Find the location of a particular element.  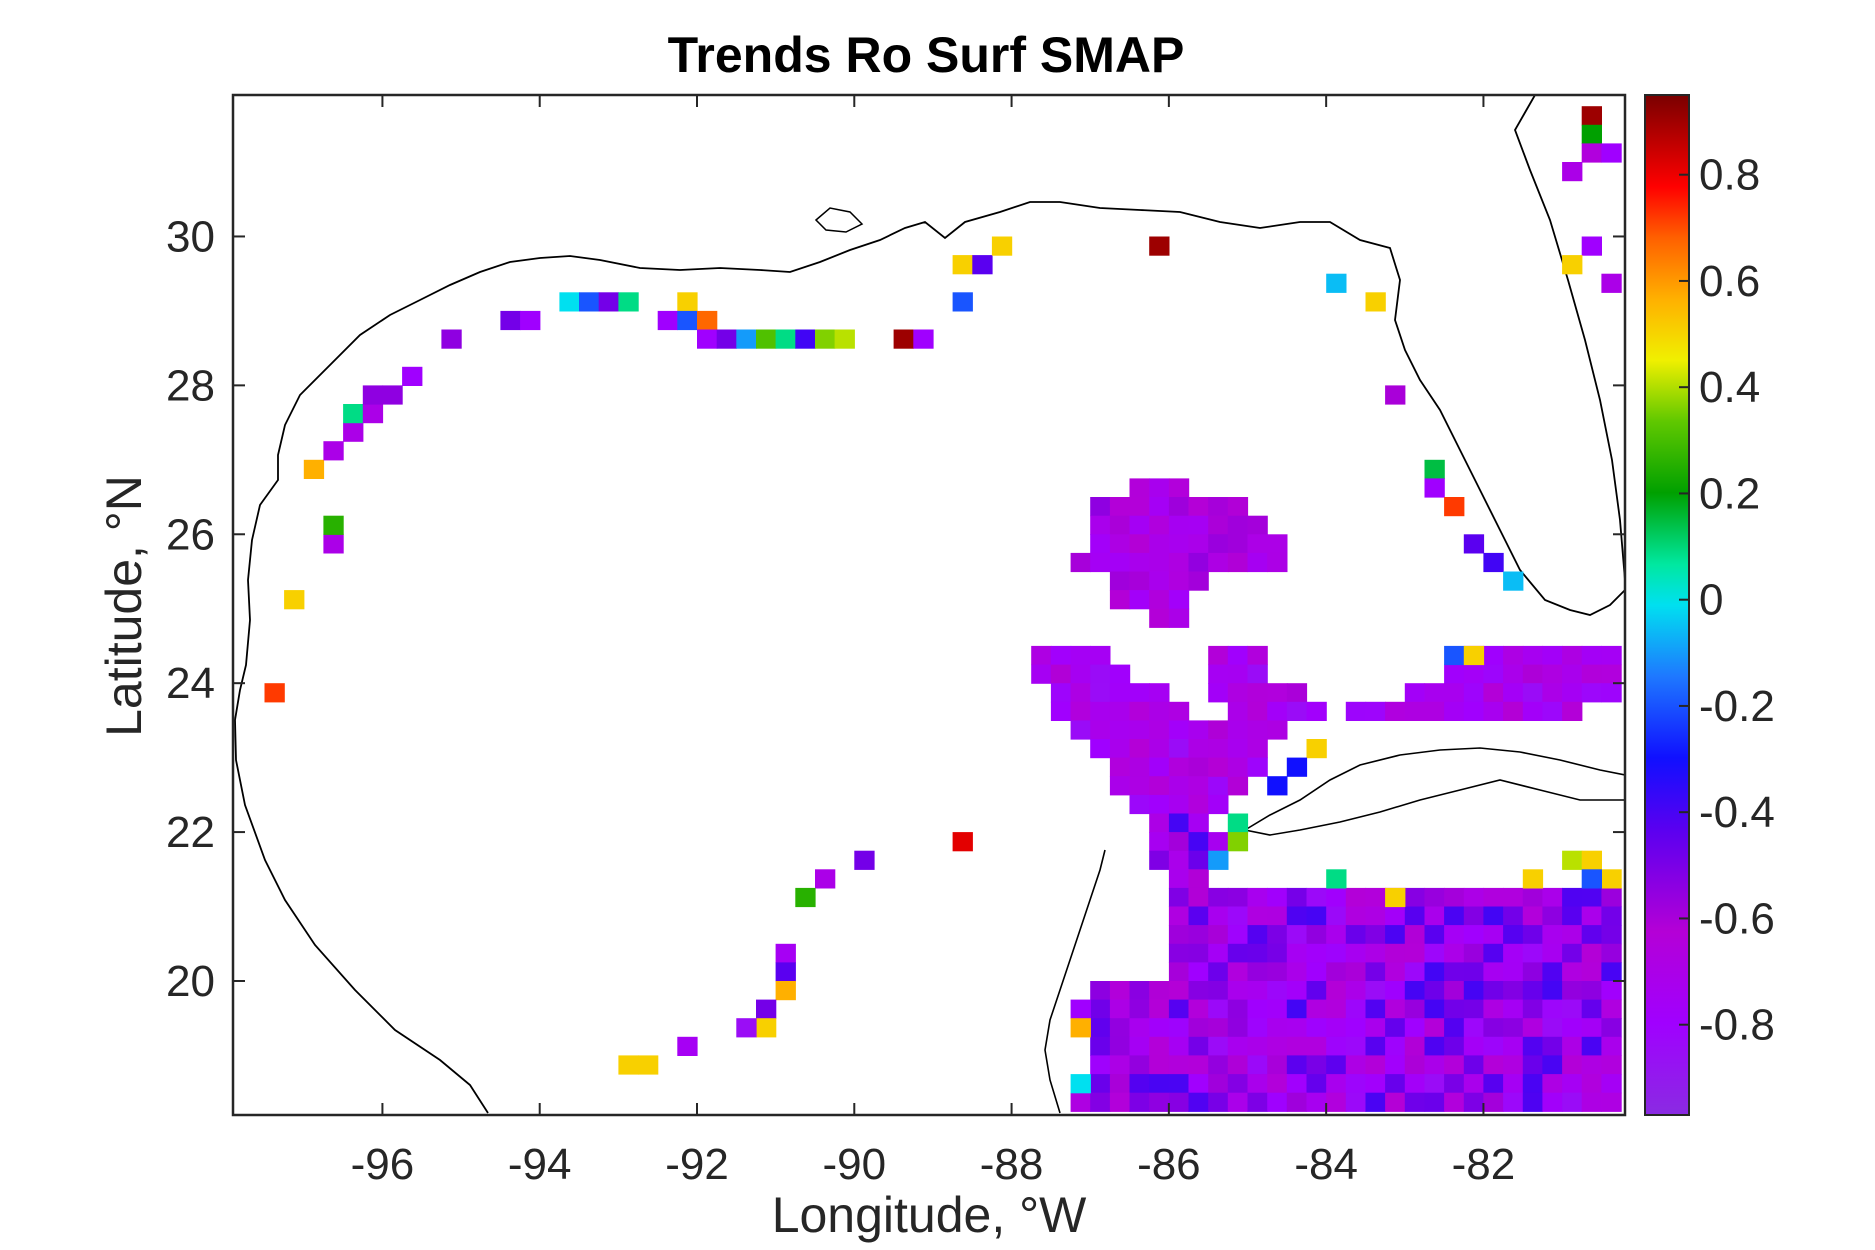

y-tick-label: 26 is located at coordinates (190, 534).